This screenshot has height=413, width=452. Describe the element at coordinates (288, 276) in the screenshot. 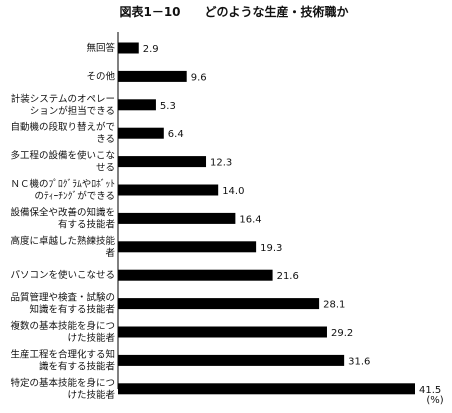

I see `value-label-9: 21.6` at that location.